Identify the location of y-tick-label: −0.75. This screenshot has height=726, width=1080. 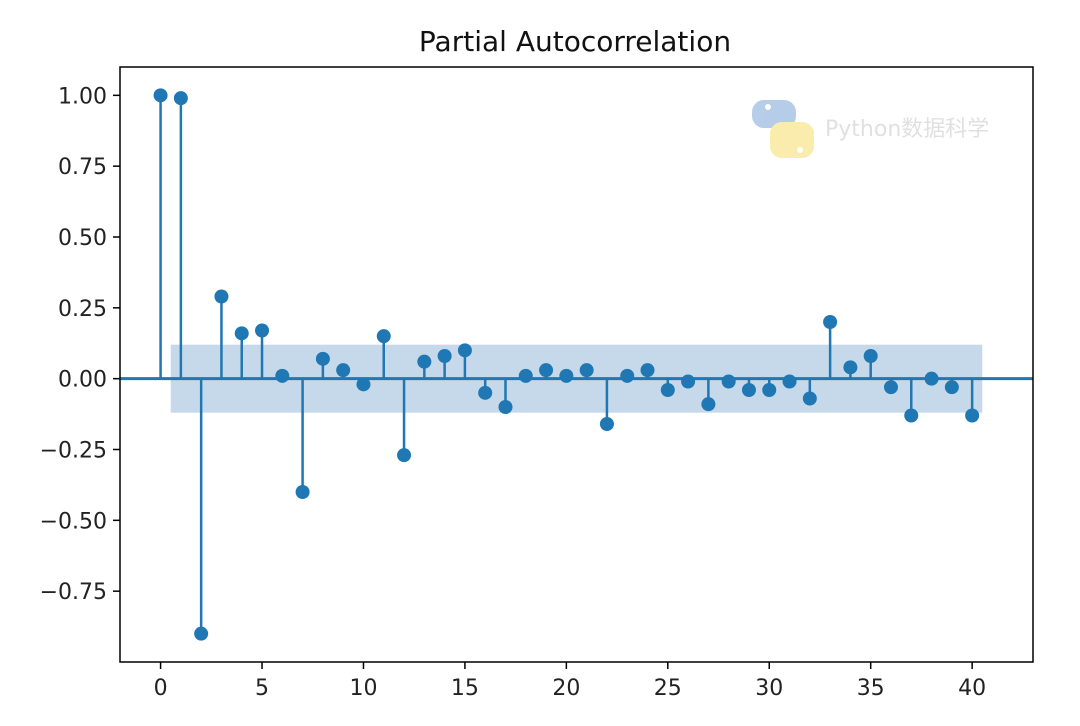
(73, 592).